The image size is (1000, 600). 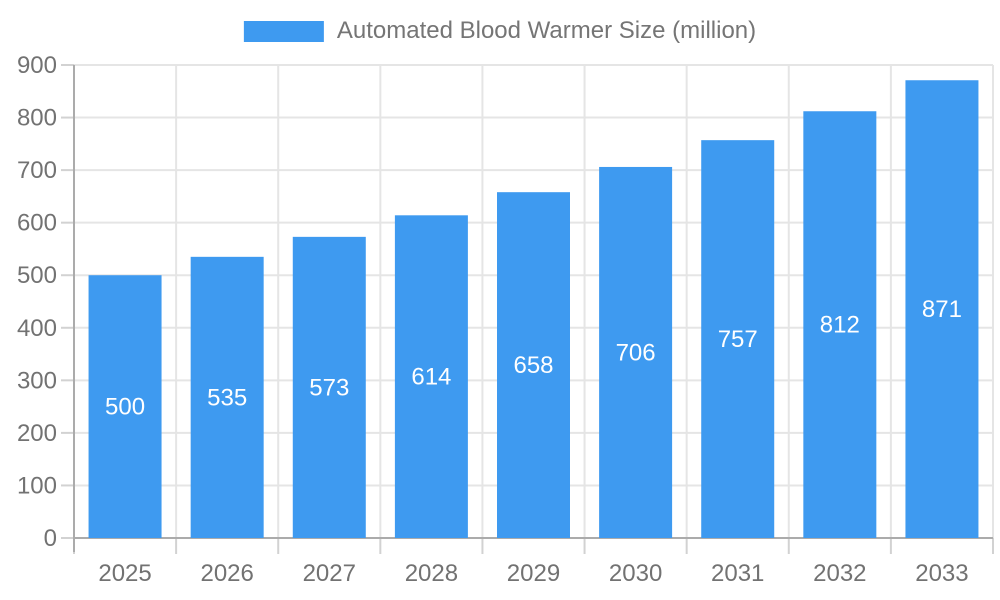 What do you see at coordinates (37, 118) in the screenshot?
I see `y-tick-label-800: 800` at bounding box center [37, 118].